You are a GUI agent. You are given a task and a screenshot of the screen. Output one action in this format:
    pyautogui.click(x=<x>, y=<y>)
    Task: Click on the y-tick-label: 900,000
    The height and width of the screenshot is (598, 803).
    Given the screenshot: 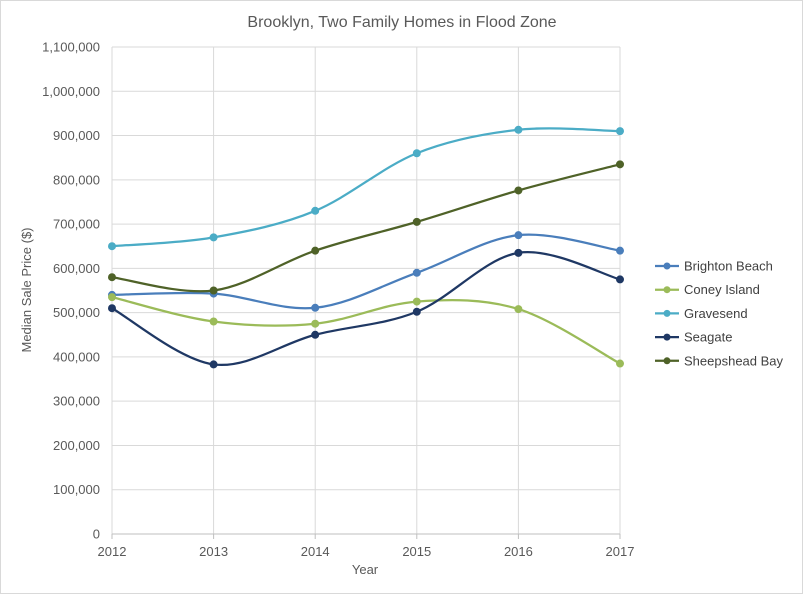 What is the action you would take?
    pyautogui.click(x=76, y=135)
    